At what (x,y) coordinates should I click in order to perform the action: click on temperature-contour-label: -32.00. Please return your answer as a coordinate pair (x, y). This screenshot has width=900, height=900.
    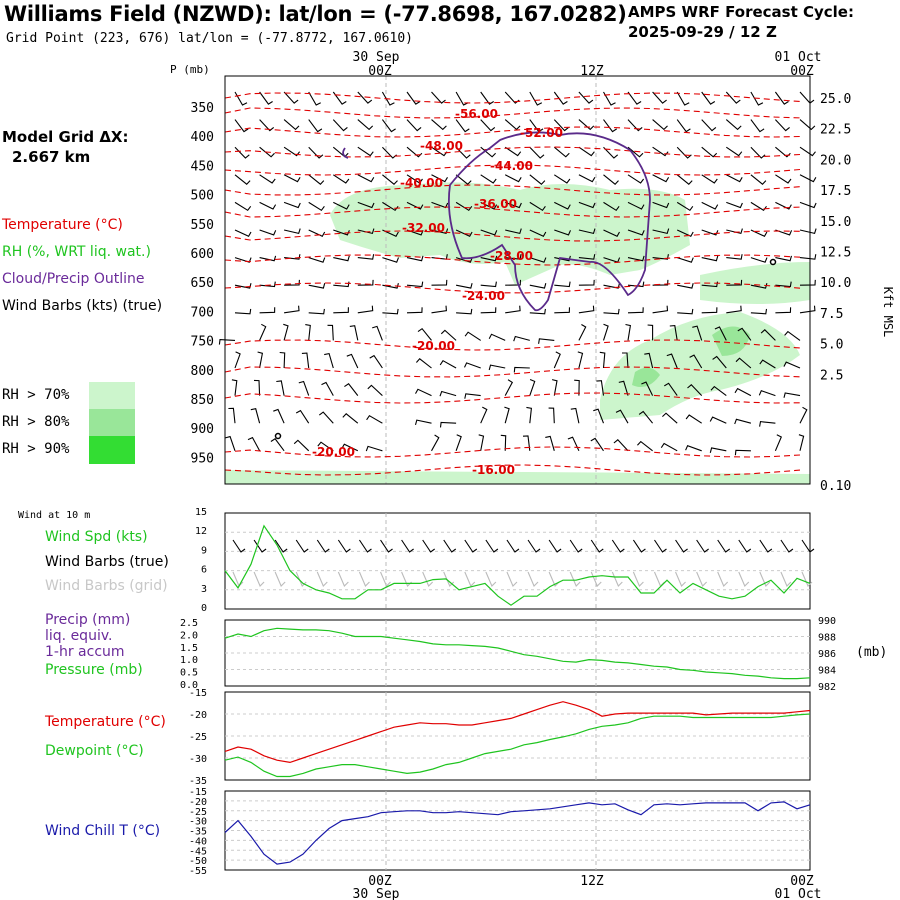
    Looking at the image, I should click on (423, 228).